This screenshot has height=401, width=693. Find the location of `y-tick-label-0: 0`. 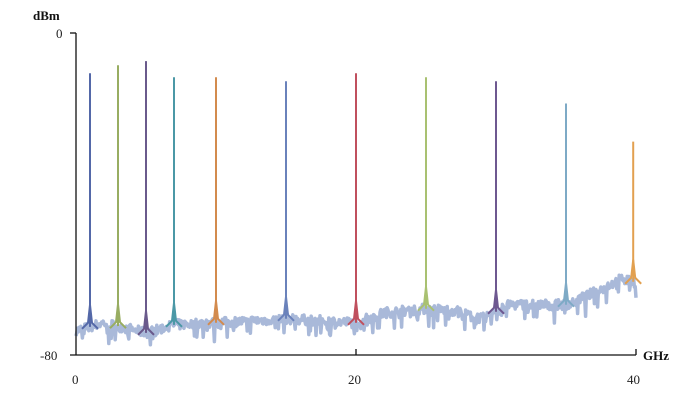

y-tick-label-0: 0 is located at coordinates (59, 33).